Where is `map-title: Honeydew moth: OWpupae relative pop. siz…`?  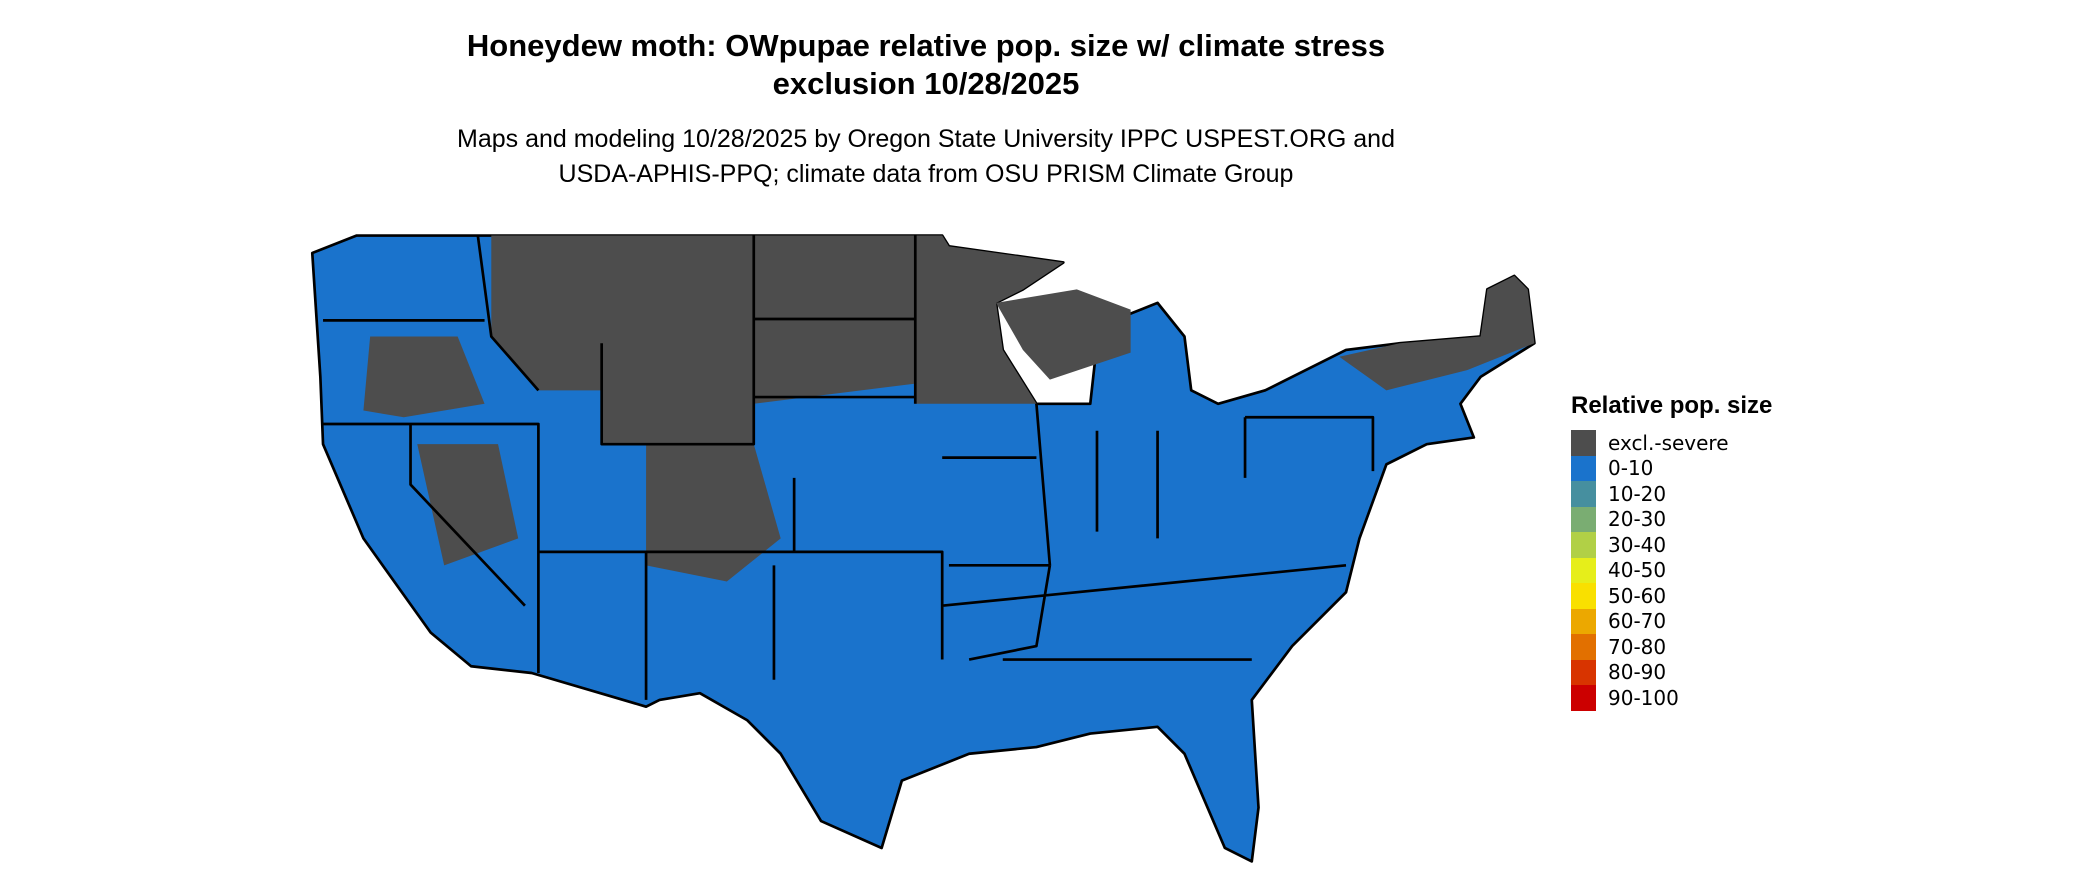
map-title: Honeydew moth: OWpupae relative pop. siz… is located at coordinates (926, 65).